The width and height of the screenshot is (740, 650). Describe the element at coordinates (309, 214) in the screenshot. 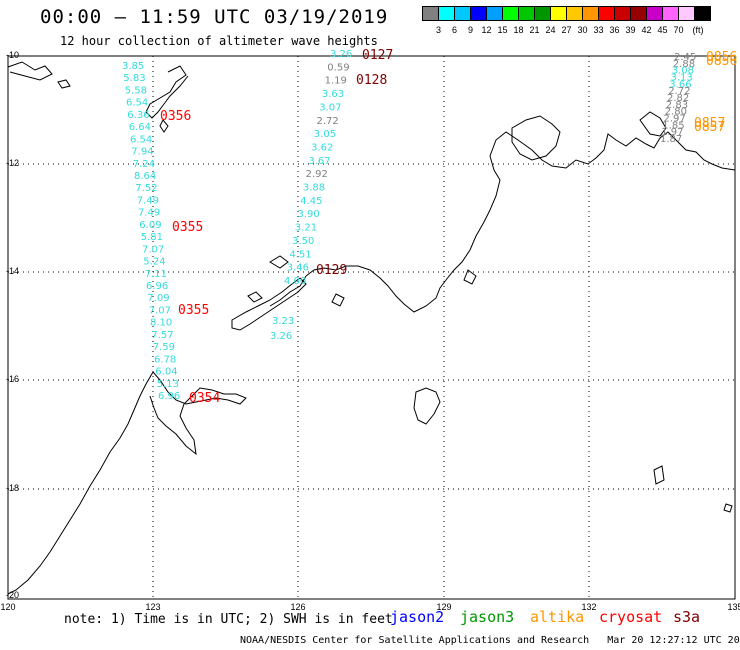

I see `wave-height-value: 3.90` at that location.